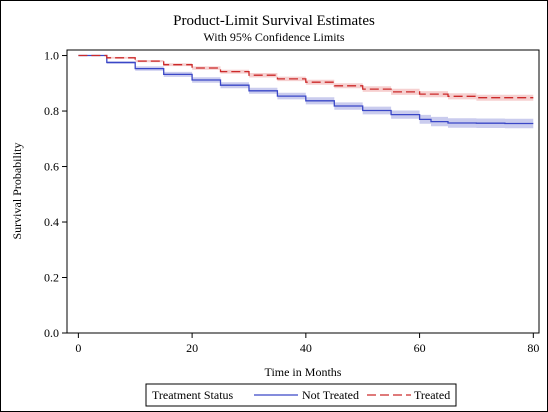 This screenshot has height=412, width=548. Describe the element at coordinates (533, 348) in the screenshot. I see `x-tick-label: 80` at that location.